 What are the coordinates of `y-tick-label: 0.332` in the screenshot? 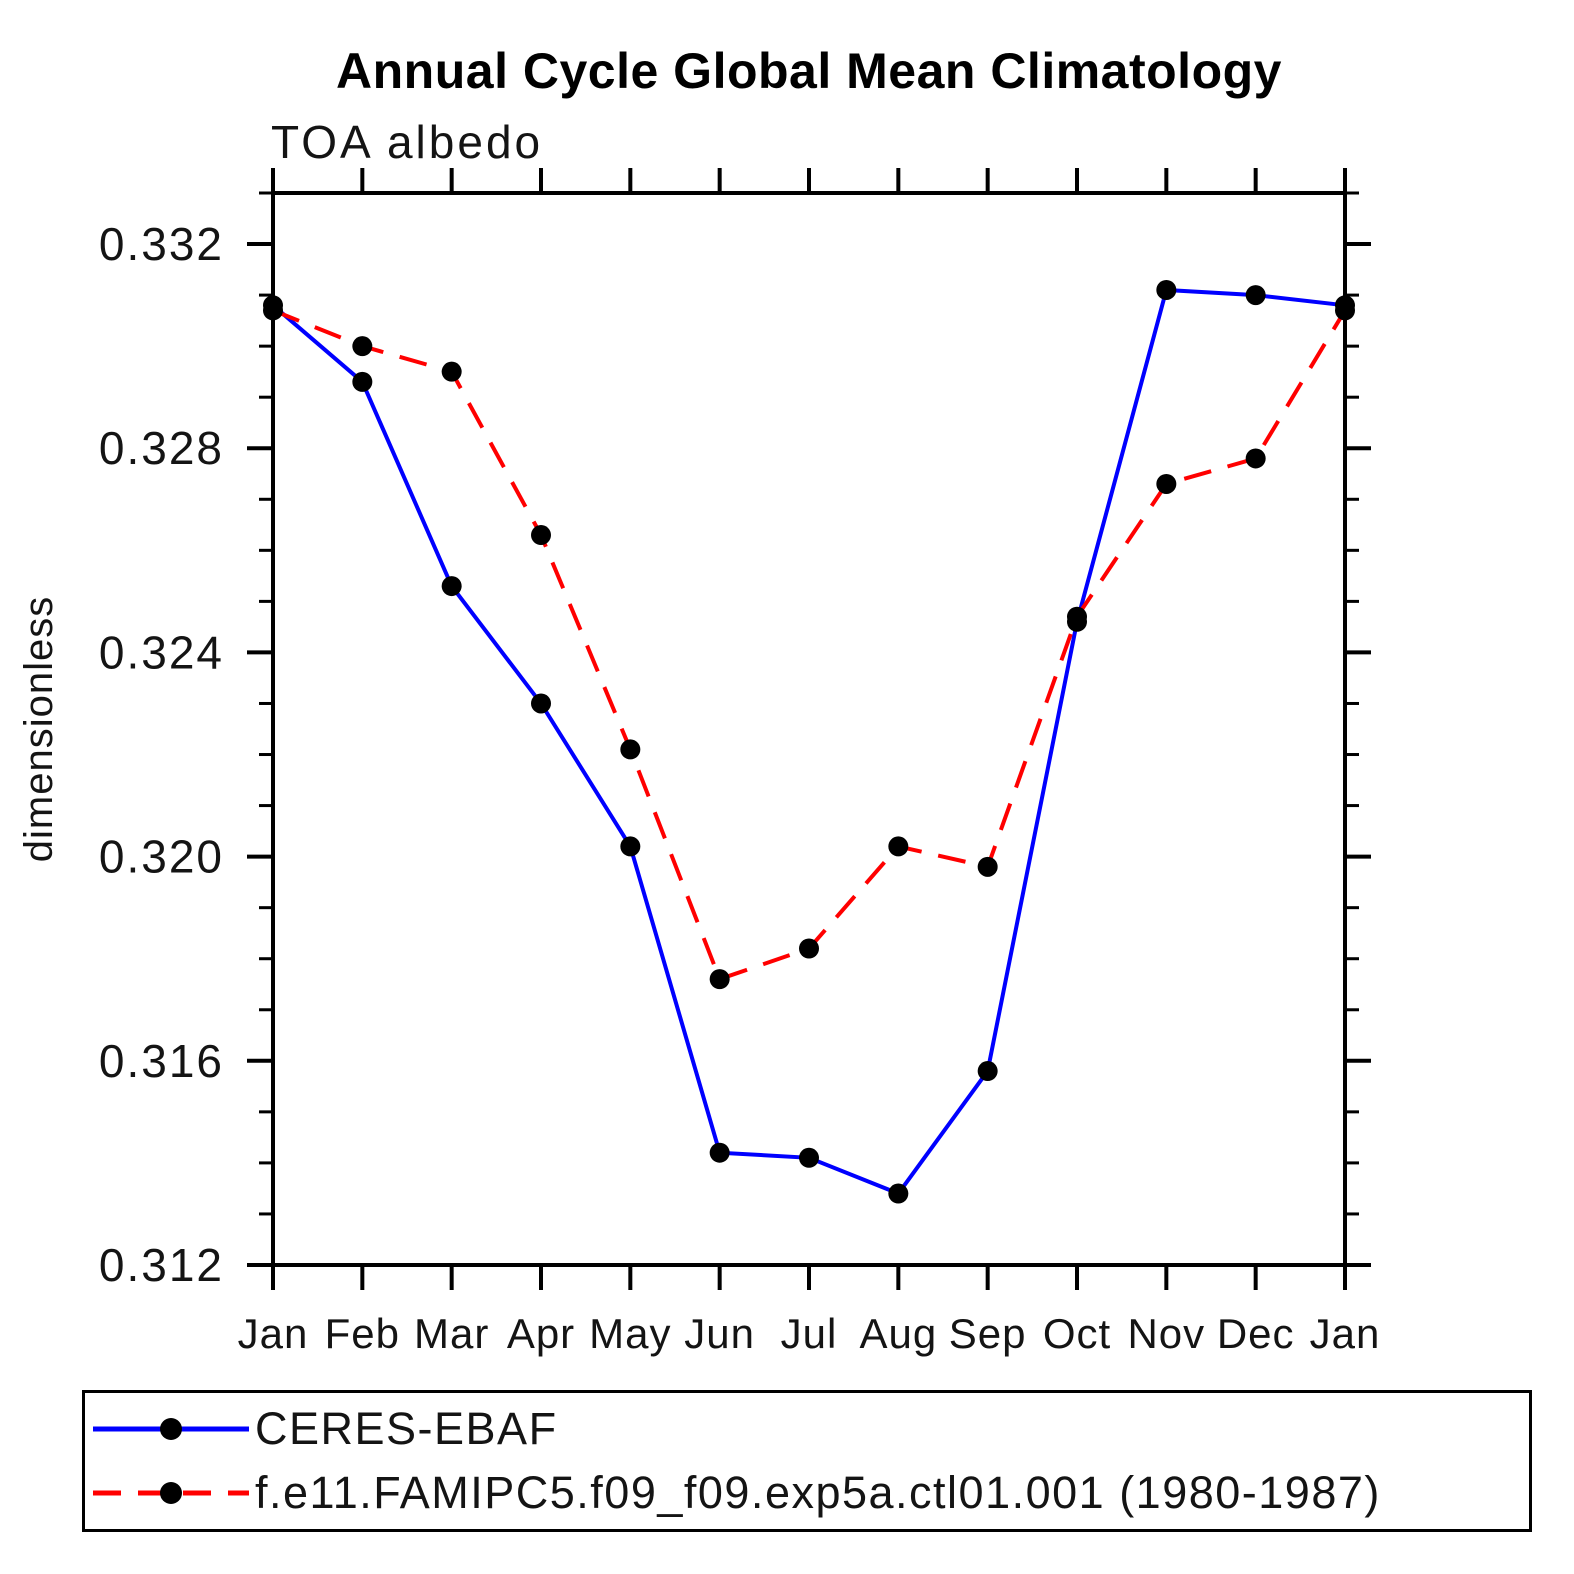 It's located at (161, 244).